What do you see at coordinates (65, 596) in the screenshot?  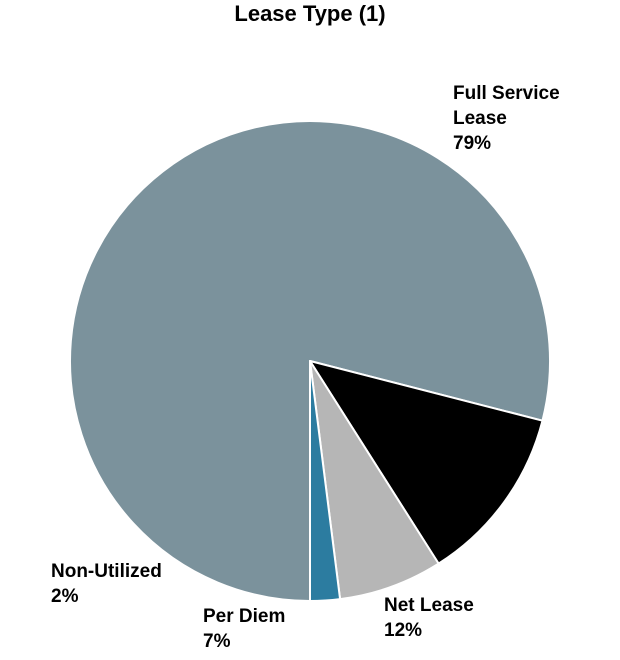 I see `slice-percent: 2%` at bounding box center [65, 596].